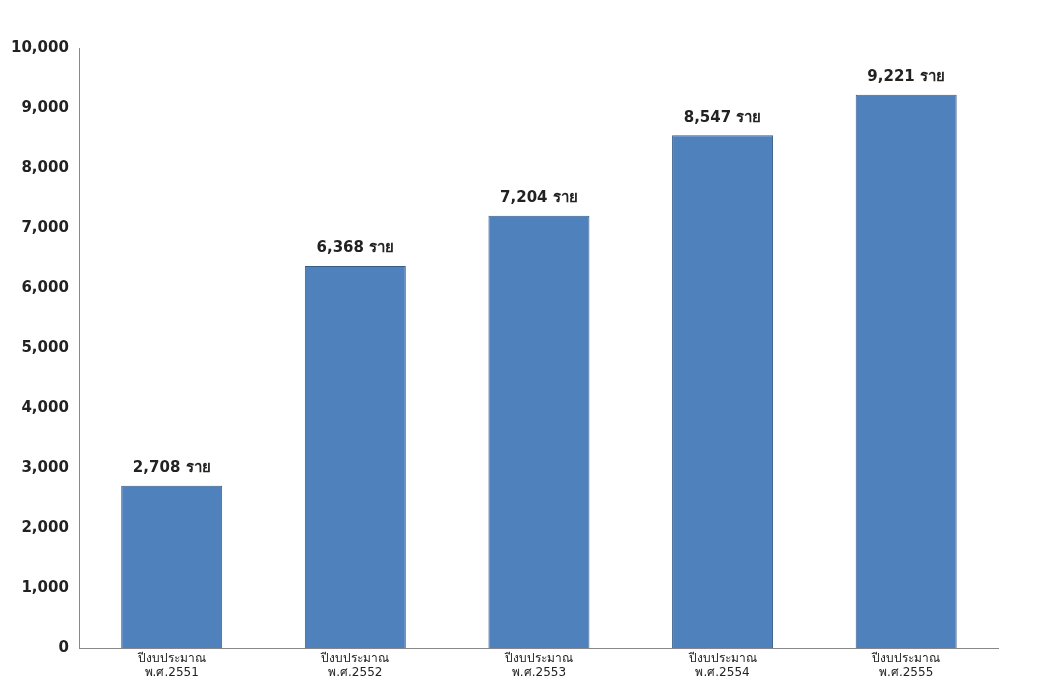 The height and width of the screenshot is (698, 1045). I want to click on x-tick-label: ปีงบประมาณ พ.ศ.2552, so click(355, 664).